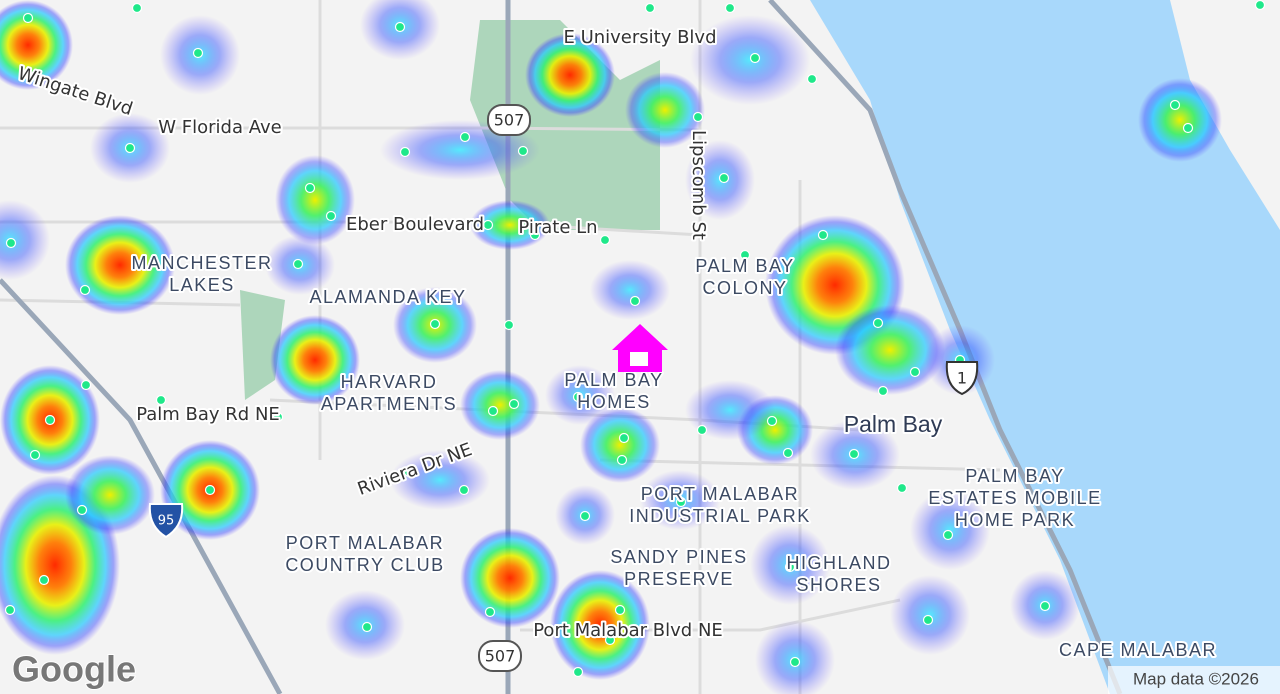  What do you see at coordinates (219, 127) in the screenshot?
I see `road-label: W Florida Ave` at bounding box center [219, 127].